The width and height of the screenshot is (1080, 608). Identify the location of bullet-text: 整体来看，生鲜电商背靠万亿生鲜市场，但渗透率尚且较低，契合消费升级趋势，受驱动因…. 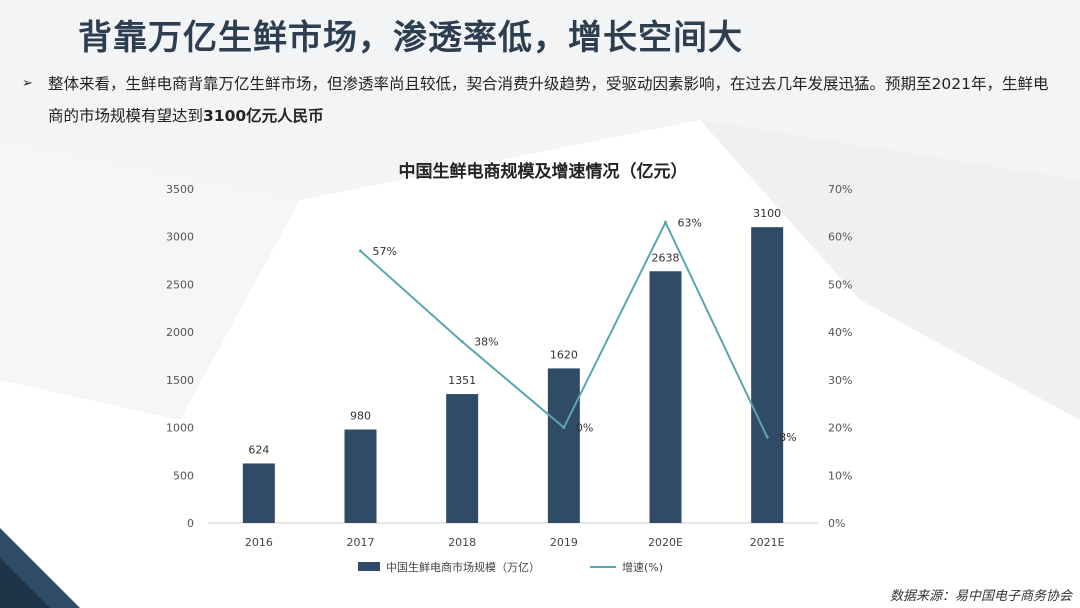
(553, 100).